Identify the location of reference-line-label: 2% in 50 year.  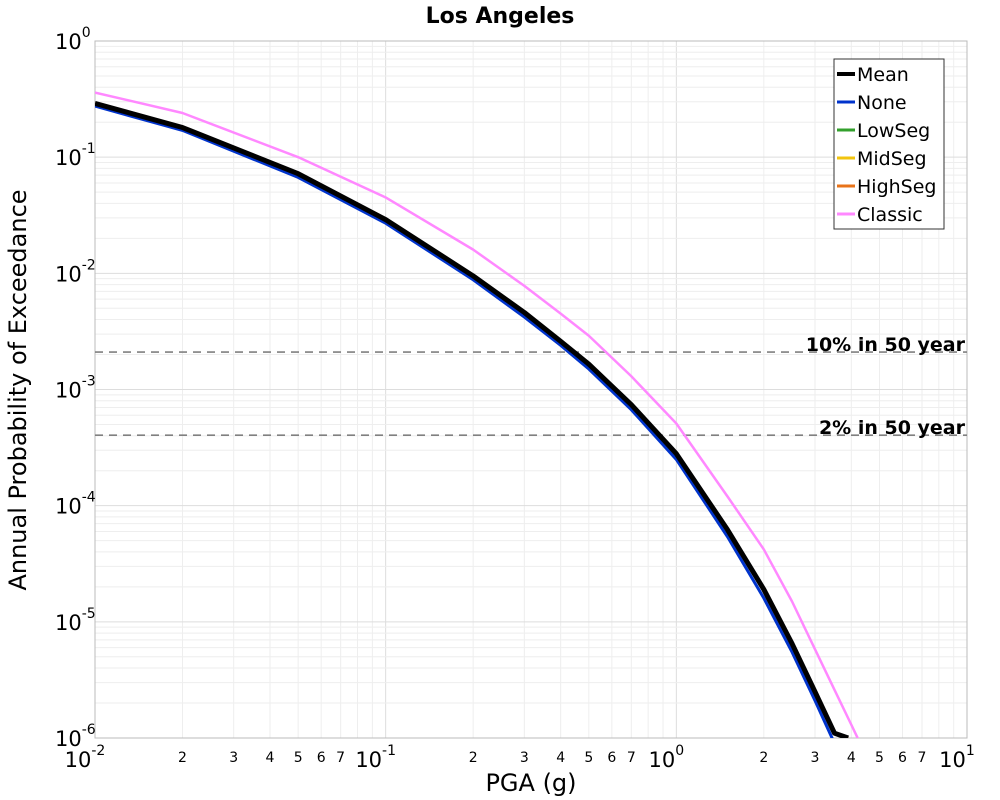
(892, 428).